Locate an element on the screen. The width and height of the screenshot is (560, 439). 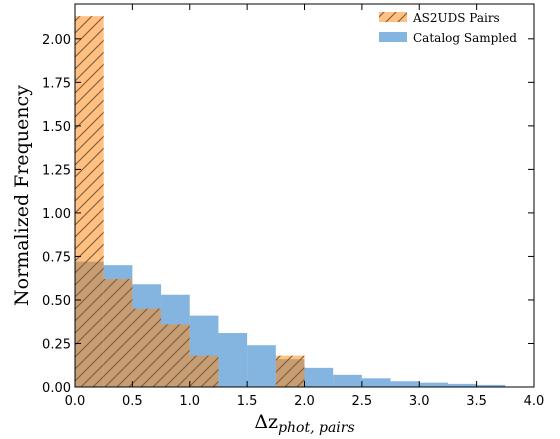
x-tick-label: 1.0 is located at coordinates (189, 401).